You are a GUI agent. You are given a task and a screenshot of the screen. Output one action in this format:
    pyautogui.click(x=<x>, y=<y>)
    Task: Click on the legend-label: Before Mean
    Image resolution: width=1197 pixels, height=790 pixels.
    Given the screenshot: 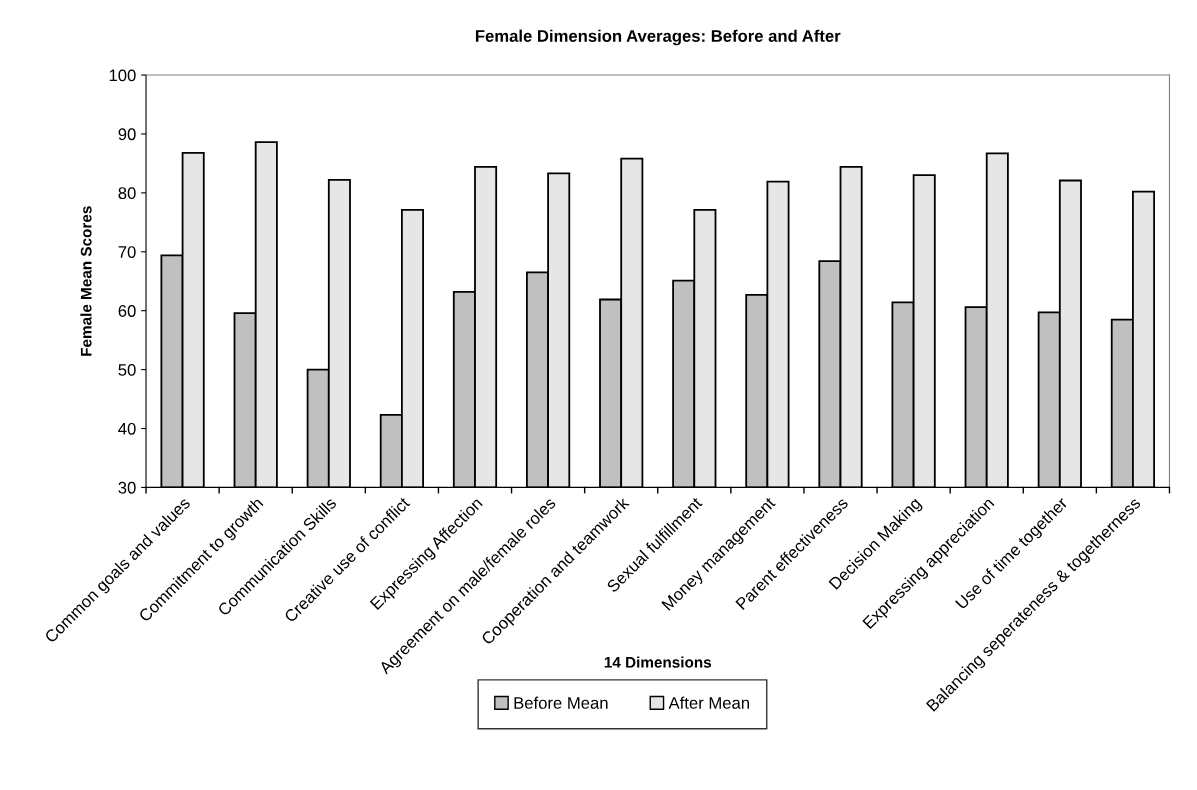 What is the action you would take?
    pyautogui.click(x=561, y=702)
    